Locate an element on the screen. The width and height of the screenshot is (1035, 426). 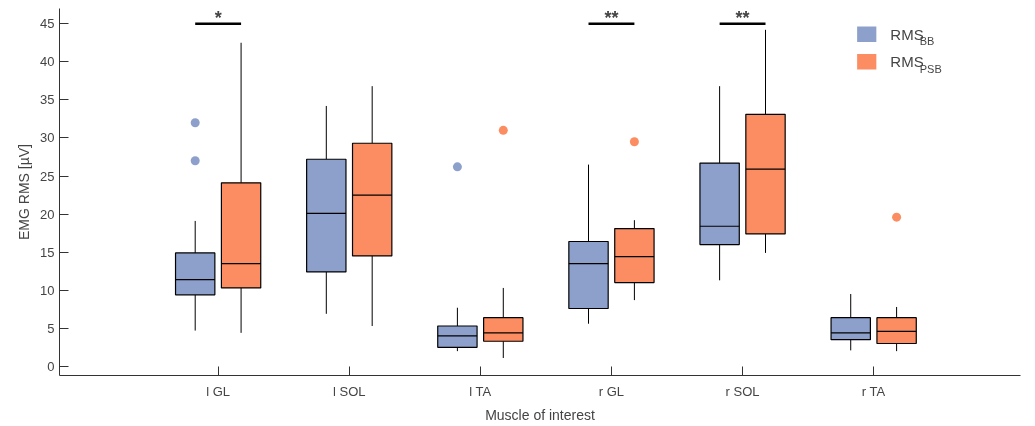
x-tick-label: l TA is located at coordinates (480, 391).